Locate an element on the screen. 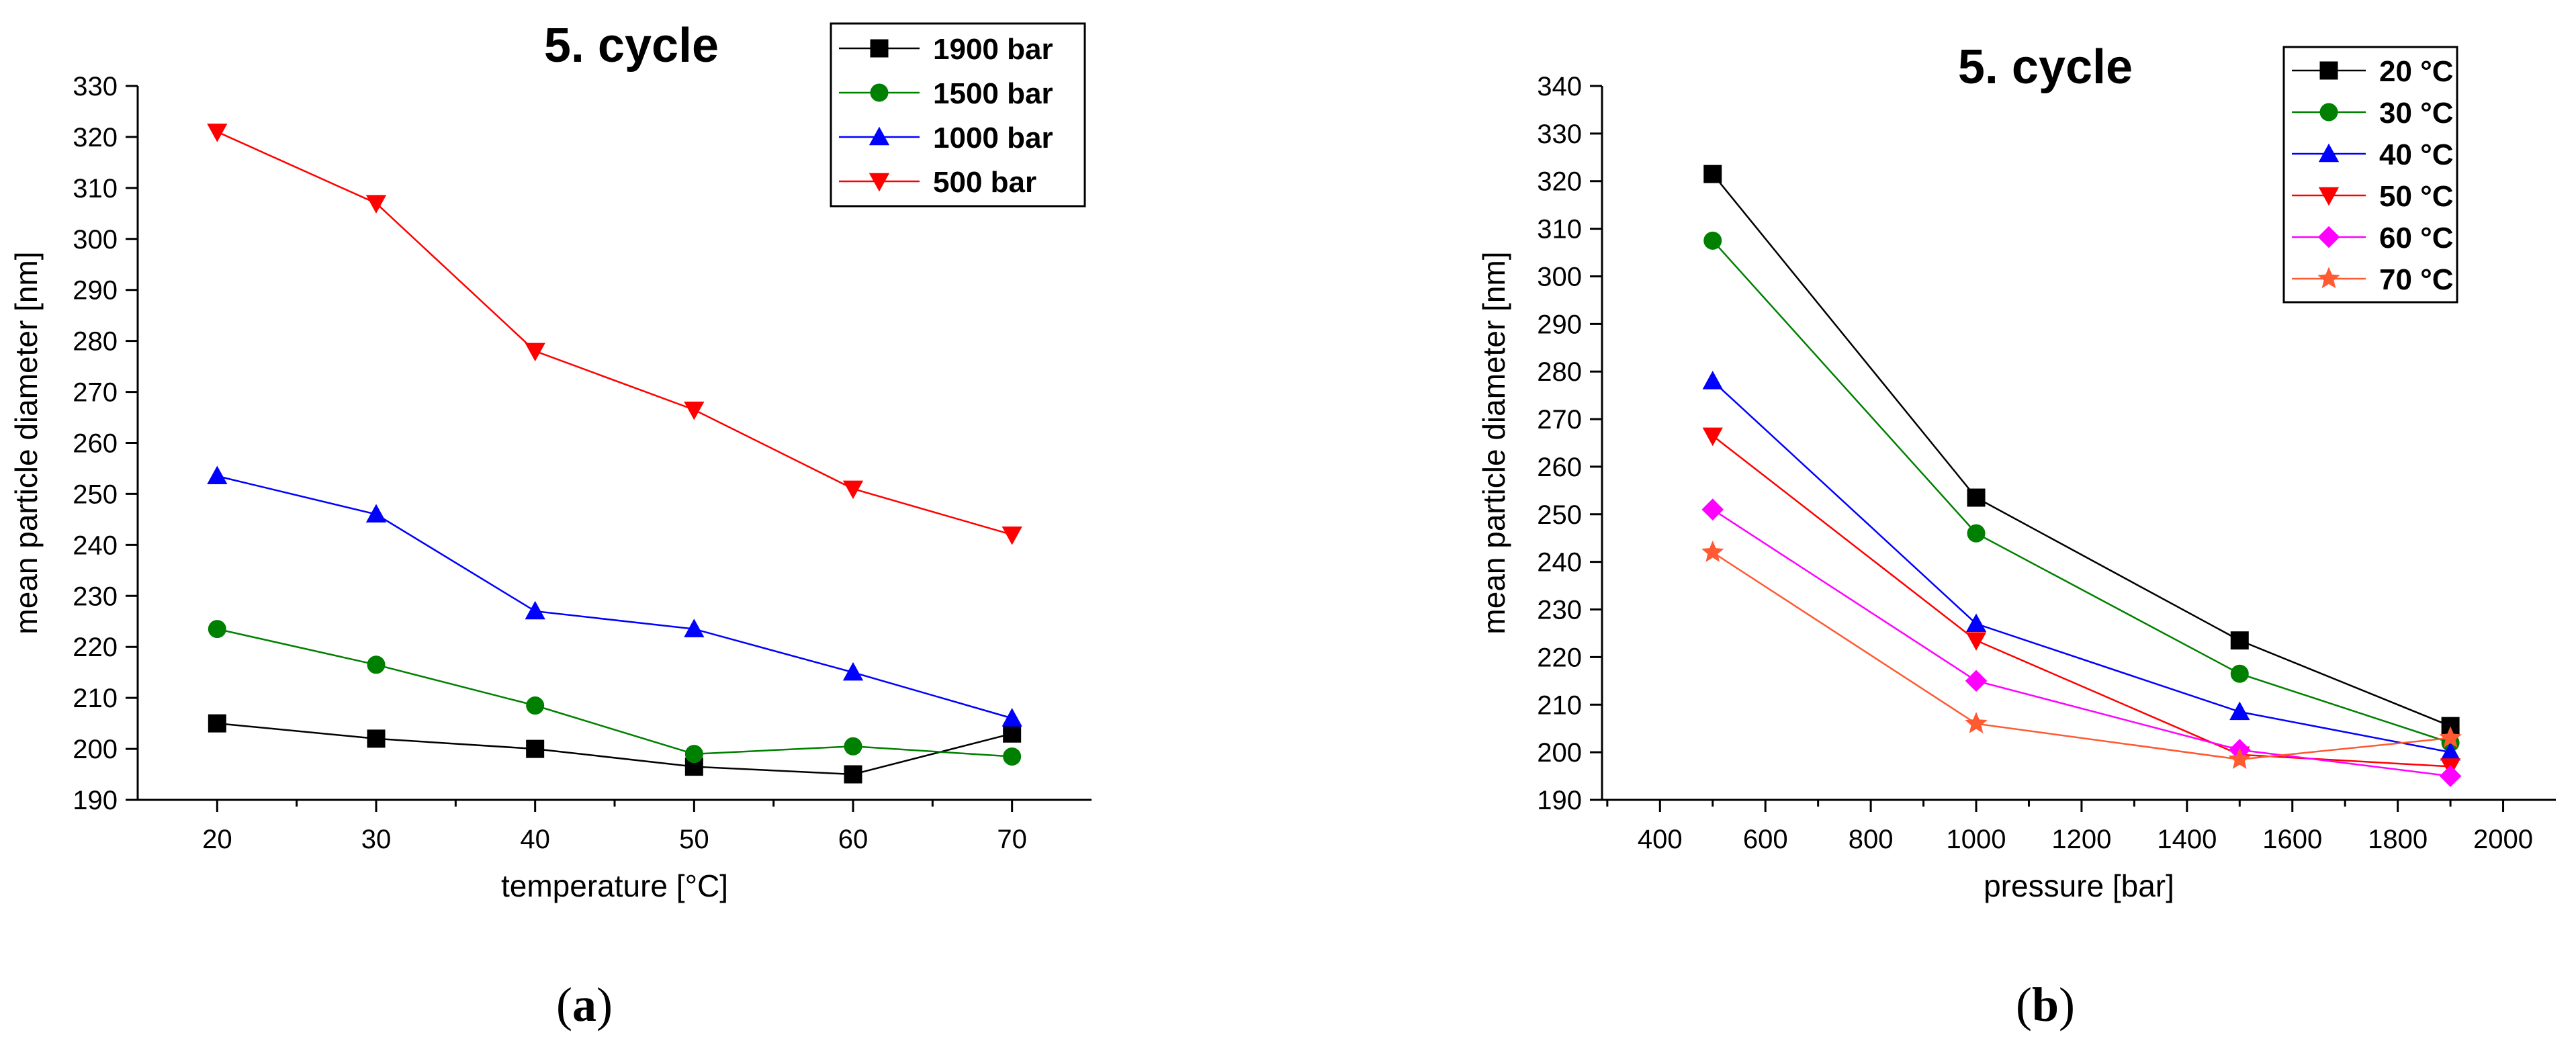  panel-label: (a) is located at coordinates (584, 1005).